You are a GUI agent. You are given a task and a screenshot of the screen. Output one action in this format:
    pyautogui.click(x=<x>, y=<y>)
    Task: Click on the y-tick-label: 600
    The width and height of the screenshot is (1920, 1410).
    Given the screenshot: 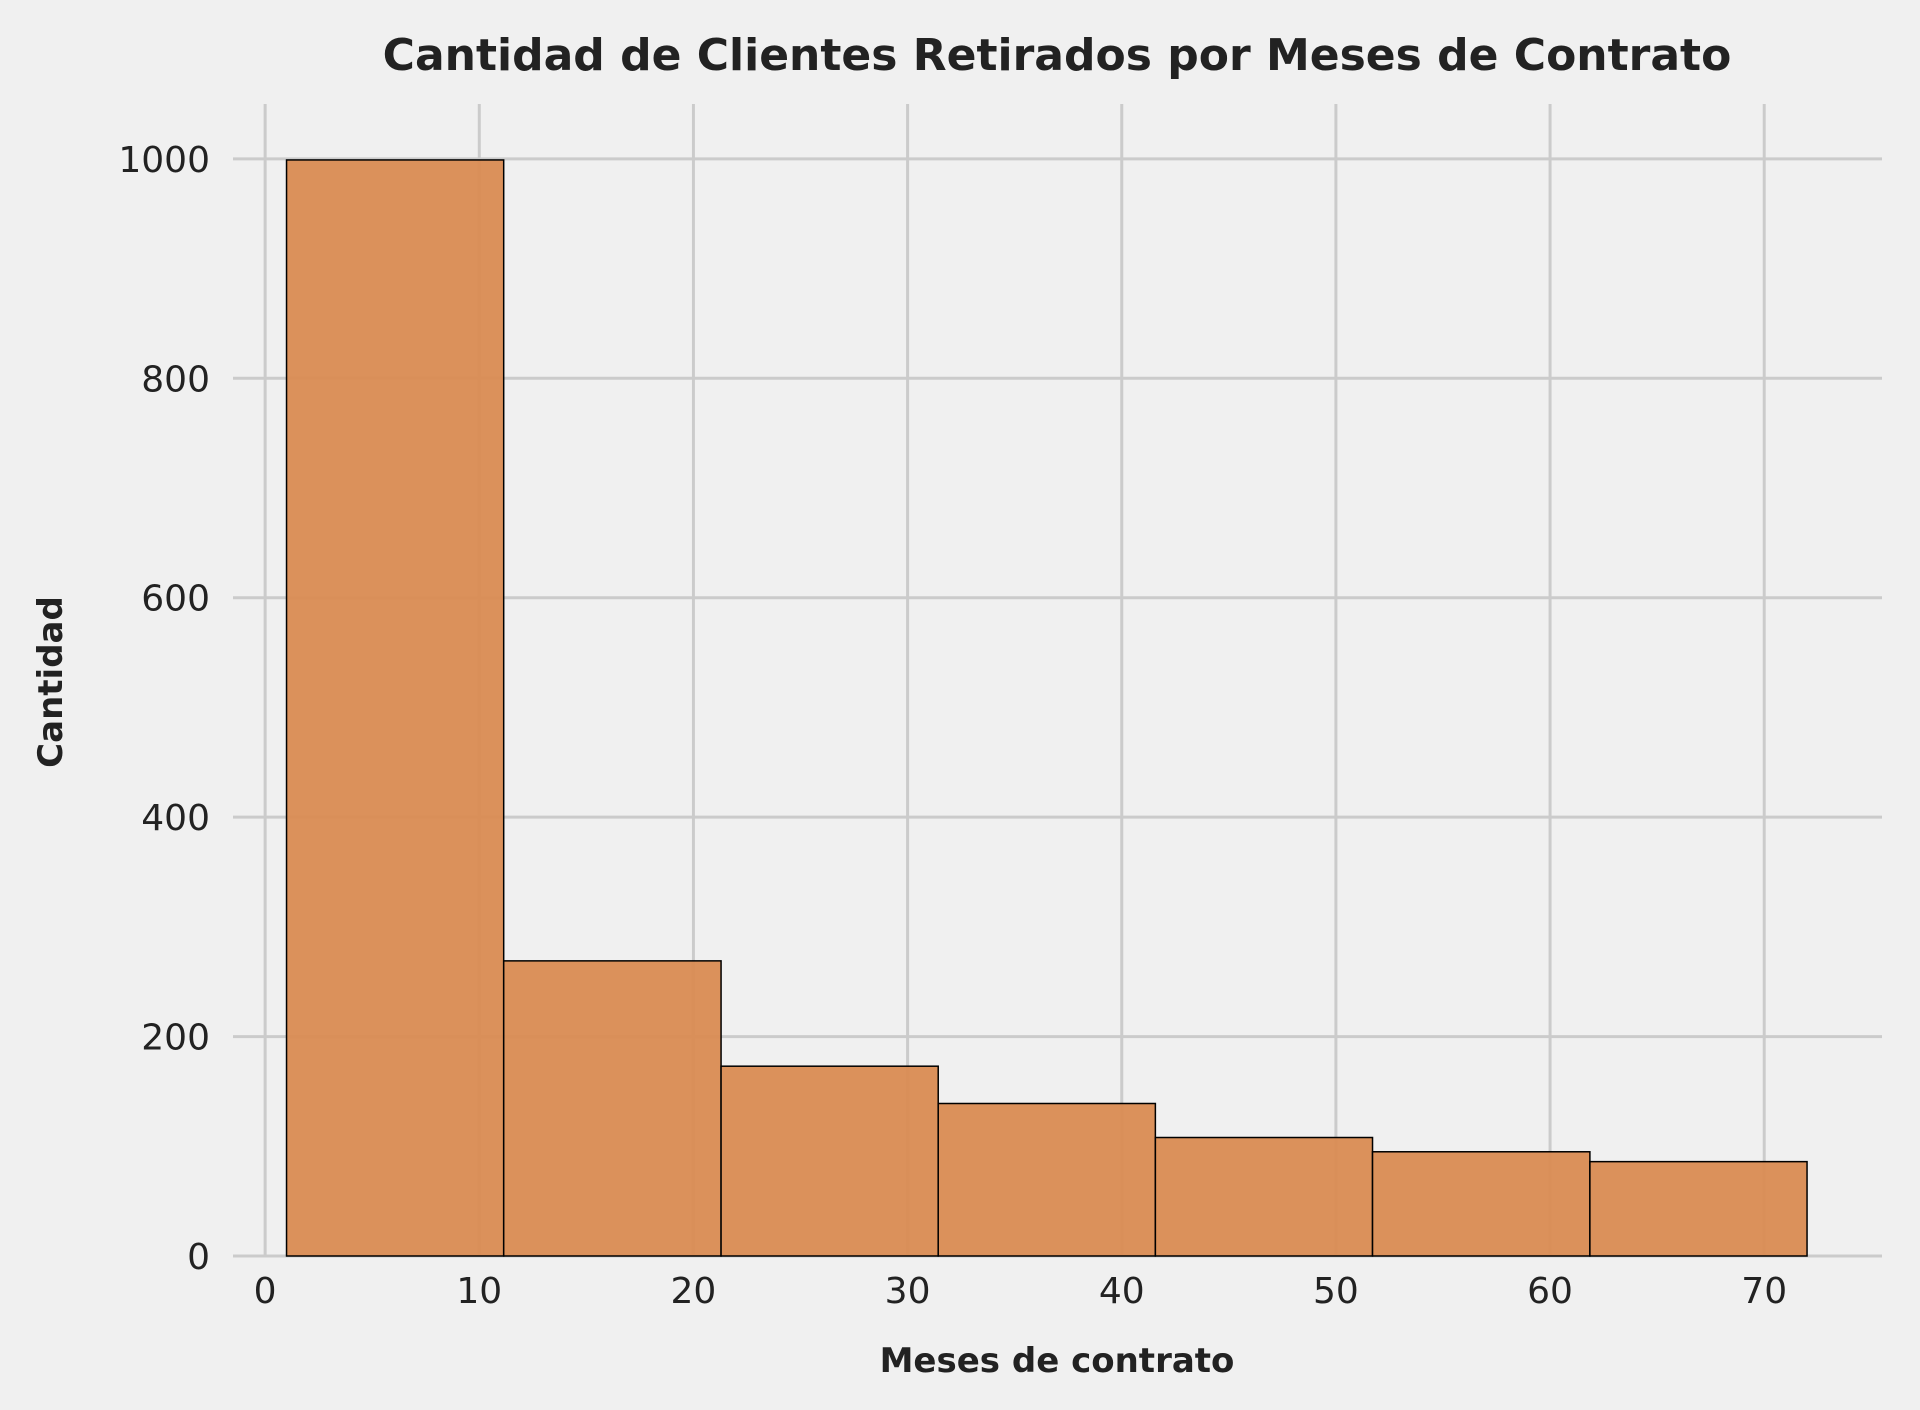 What is the action you would take?
    pyautogui.click(x=175, y=599)
    